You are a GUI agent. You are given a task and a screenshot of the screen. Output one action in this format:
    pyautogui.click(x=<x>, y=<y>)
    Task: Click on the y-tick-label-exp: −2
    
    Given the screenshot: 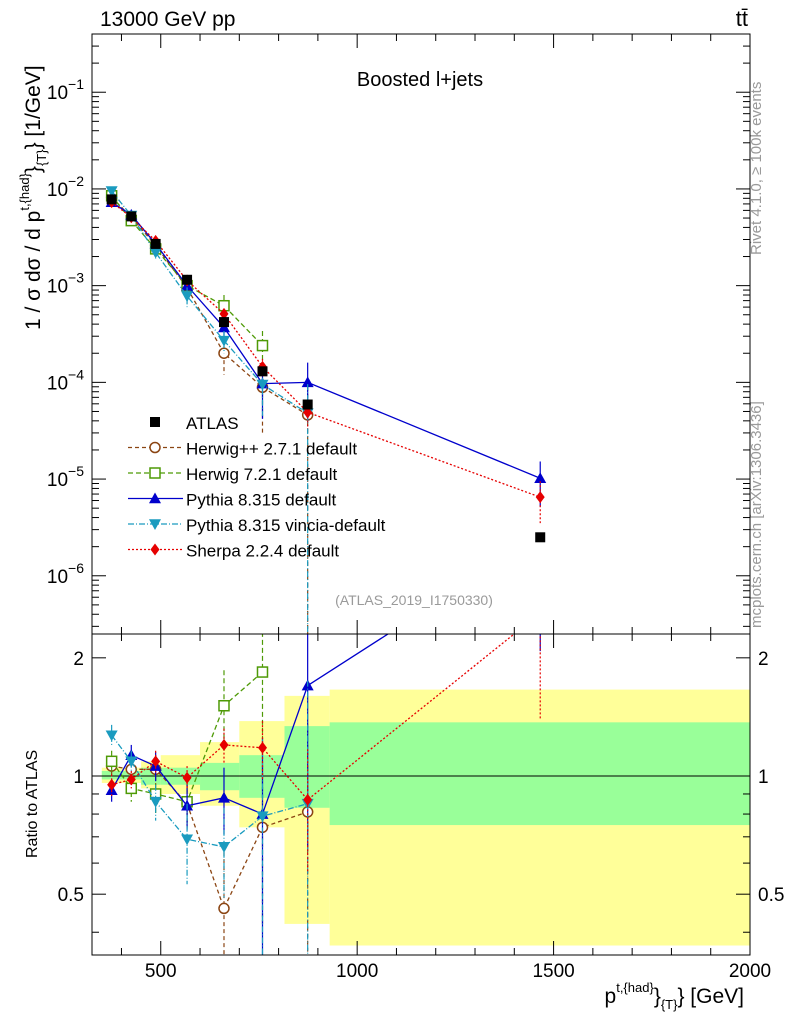 What is the action you would take?
    pyautogui.click(x=76, y=181)
    